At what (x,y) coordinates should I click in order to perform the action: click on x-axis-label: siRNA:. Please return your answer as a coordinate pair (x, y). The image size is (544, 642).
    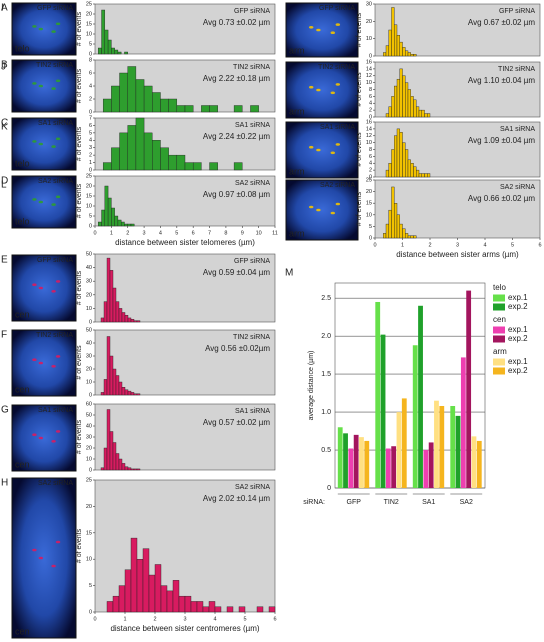
    Looking at the image, I should click on (314, 502).